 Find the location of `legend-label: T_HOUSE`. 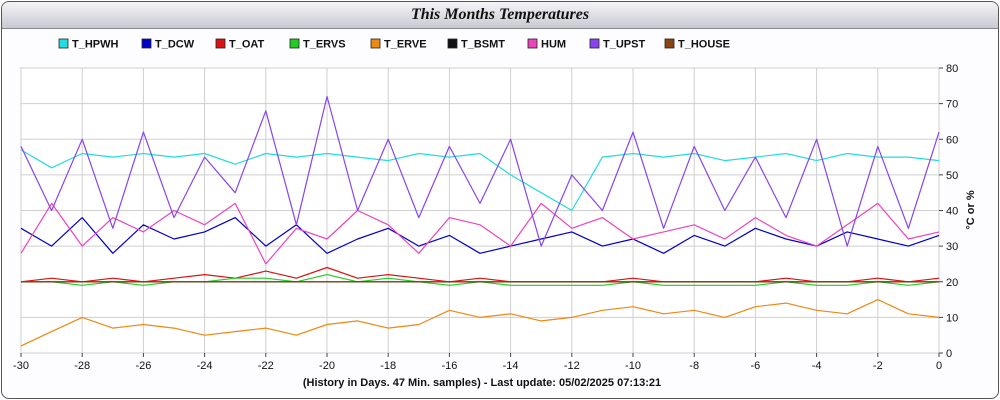

legend-label: T_HOUSE is located at coordinates (704, 45).